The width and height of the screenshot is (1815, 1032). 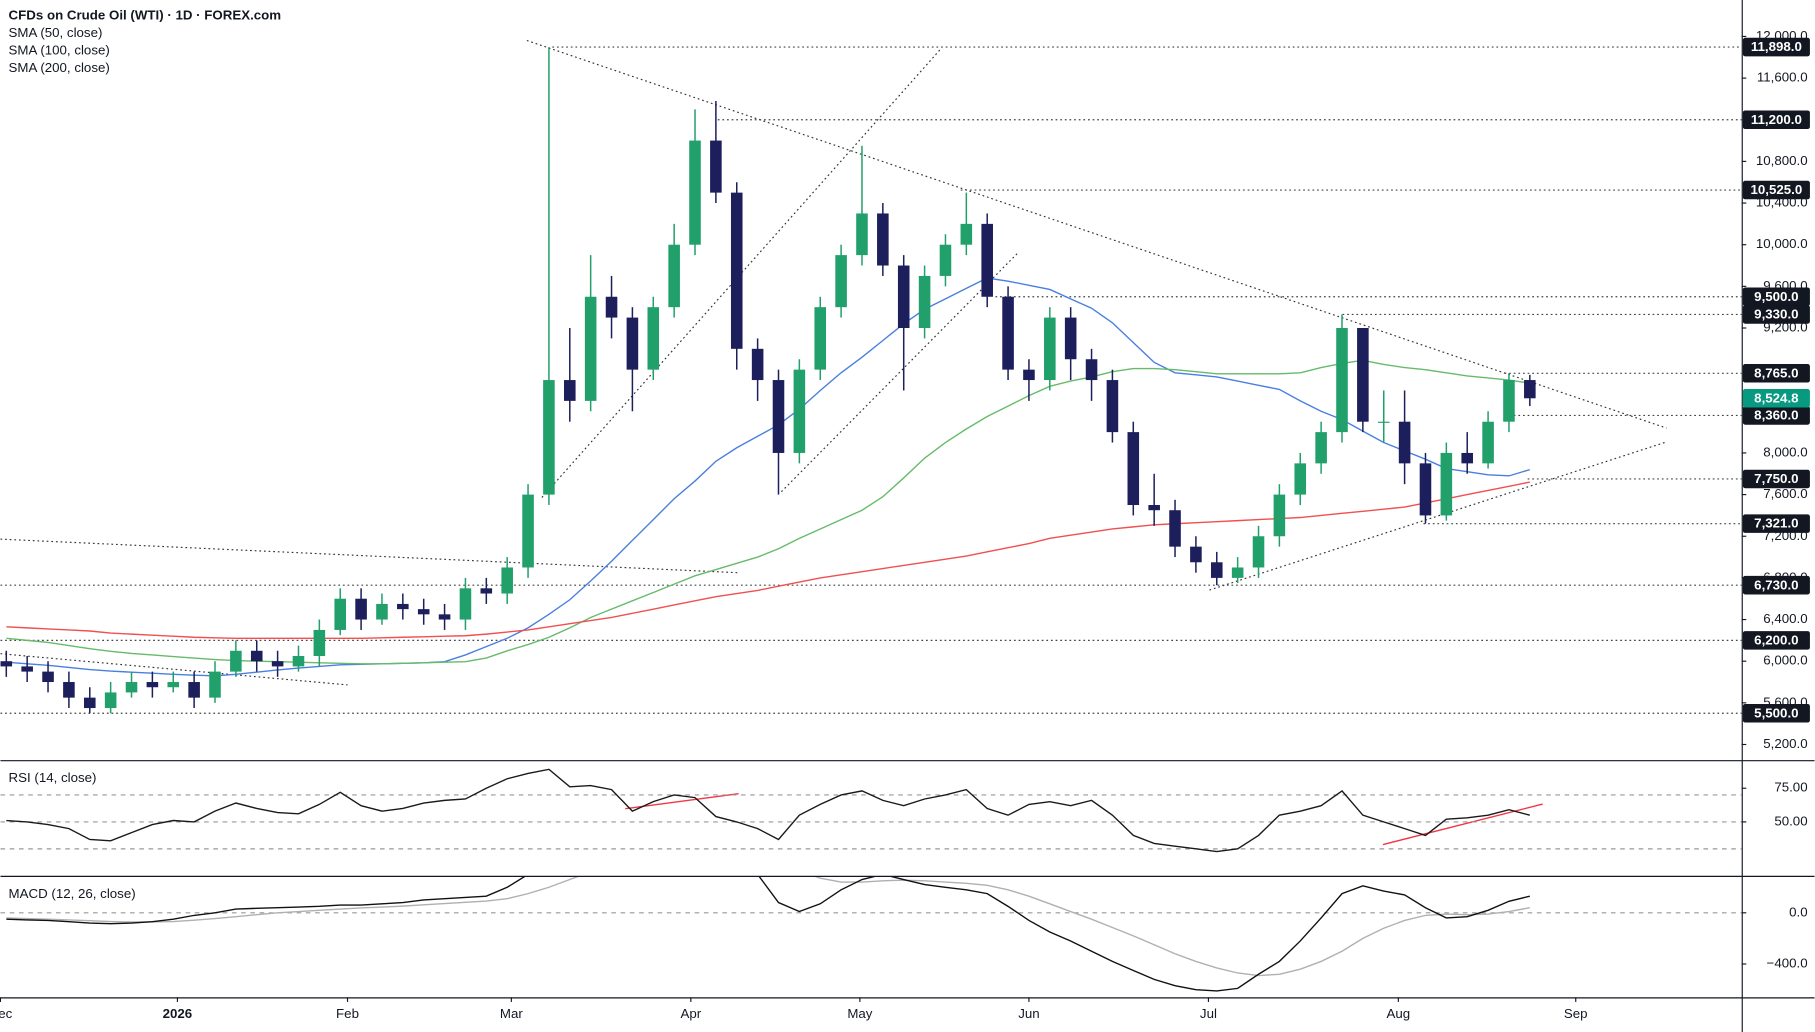 What do you see at coordinates (1785, 451) in the screenshot?
I see `y-tick-label: 8,000.0` at bounding box center [1785, 451].